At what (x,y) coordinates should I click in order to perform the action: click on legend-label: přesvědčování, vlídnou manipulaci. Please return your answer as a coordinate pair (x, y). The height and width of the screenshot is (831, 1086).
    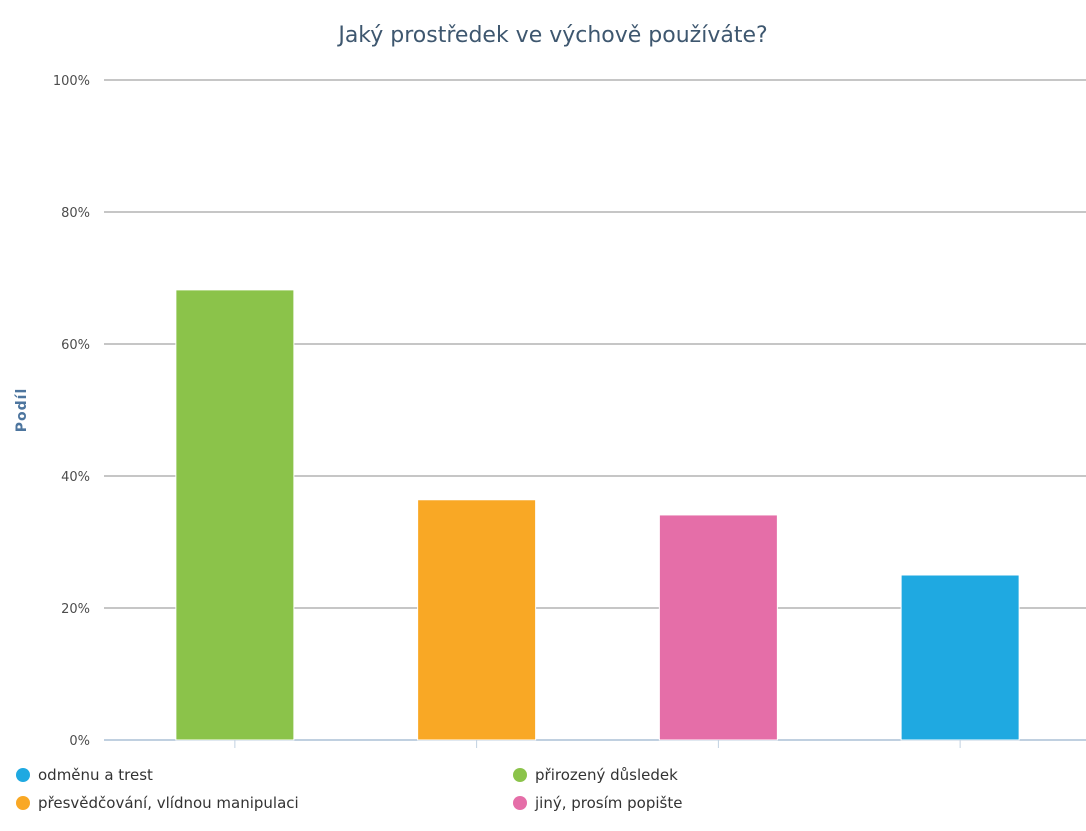
    Looking at the image, I should click on (168, 803).